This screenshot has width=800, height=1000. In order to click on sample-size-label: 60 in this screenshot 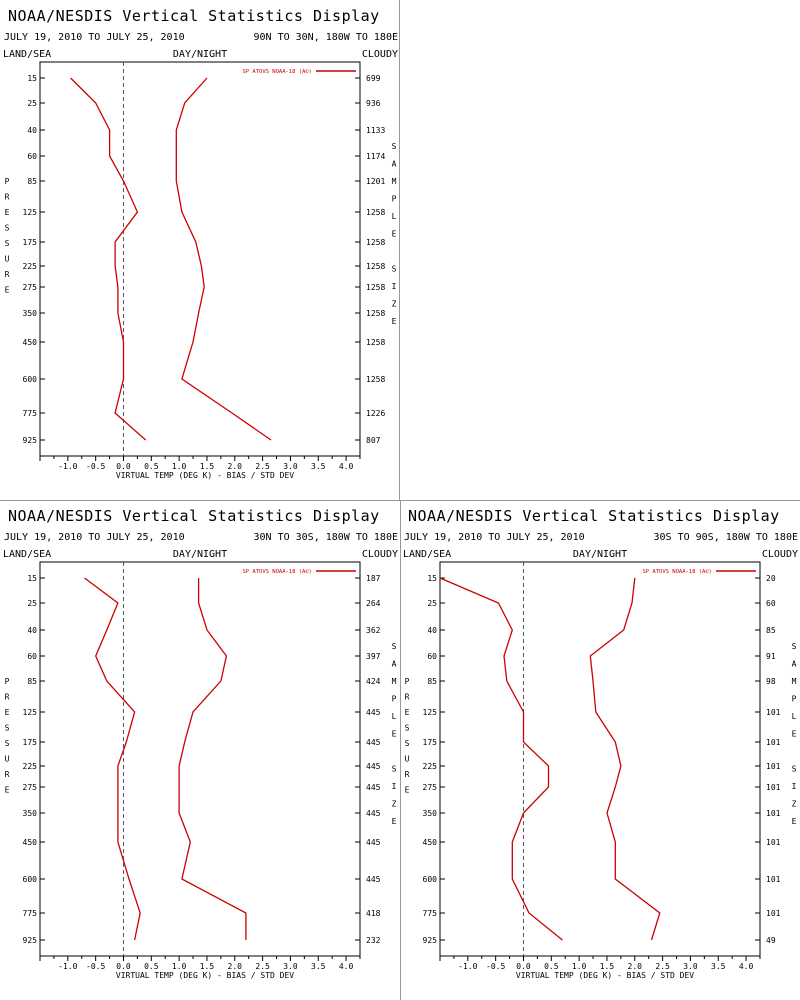, I will do `click(771, 603)`.